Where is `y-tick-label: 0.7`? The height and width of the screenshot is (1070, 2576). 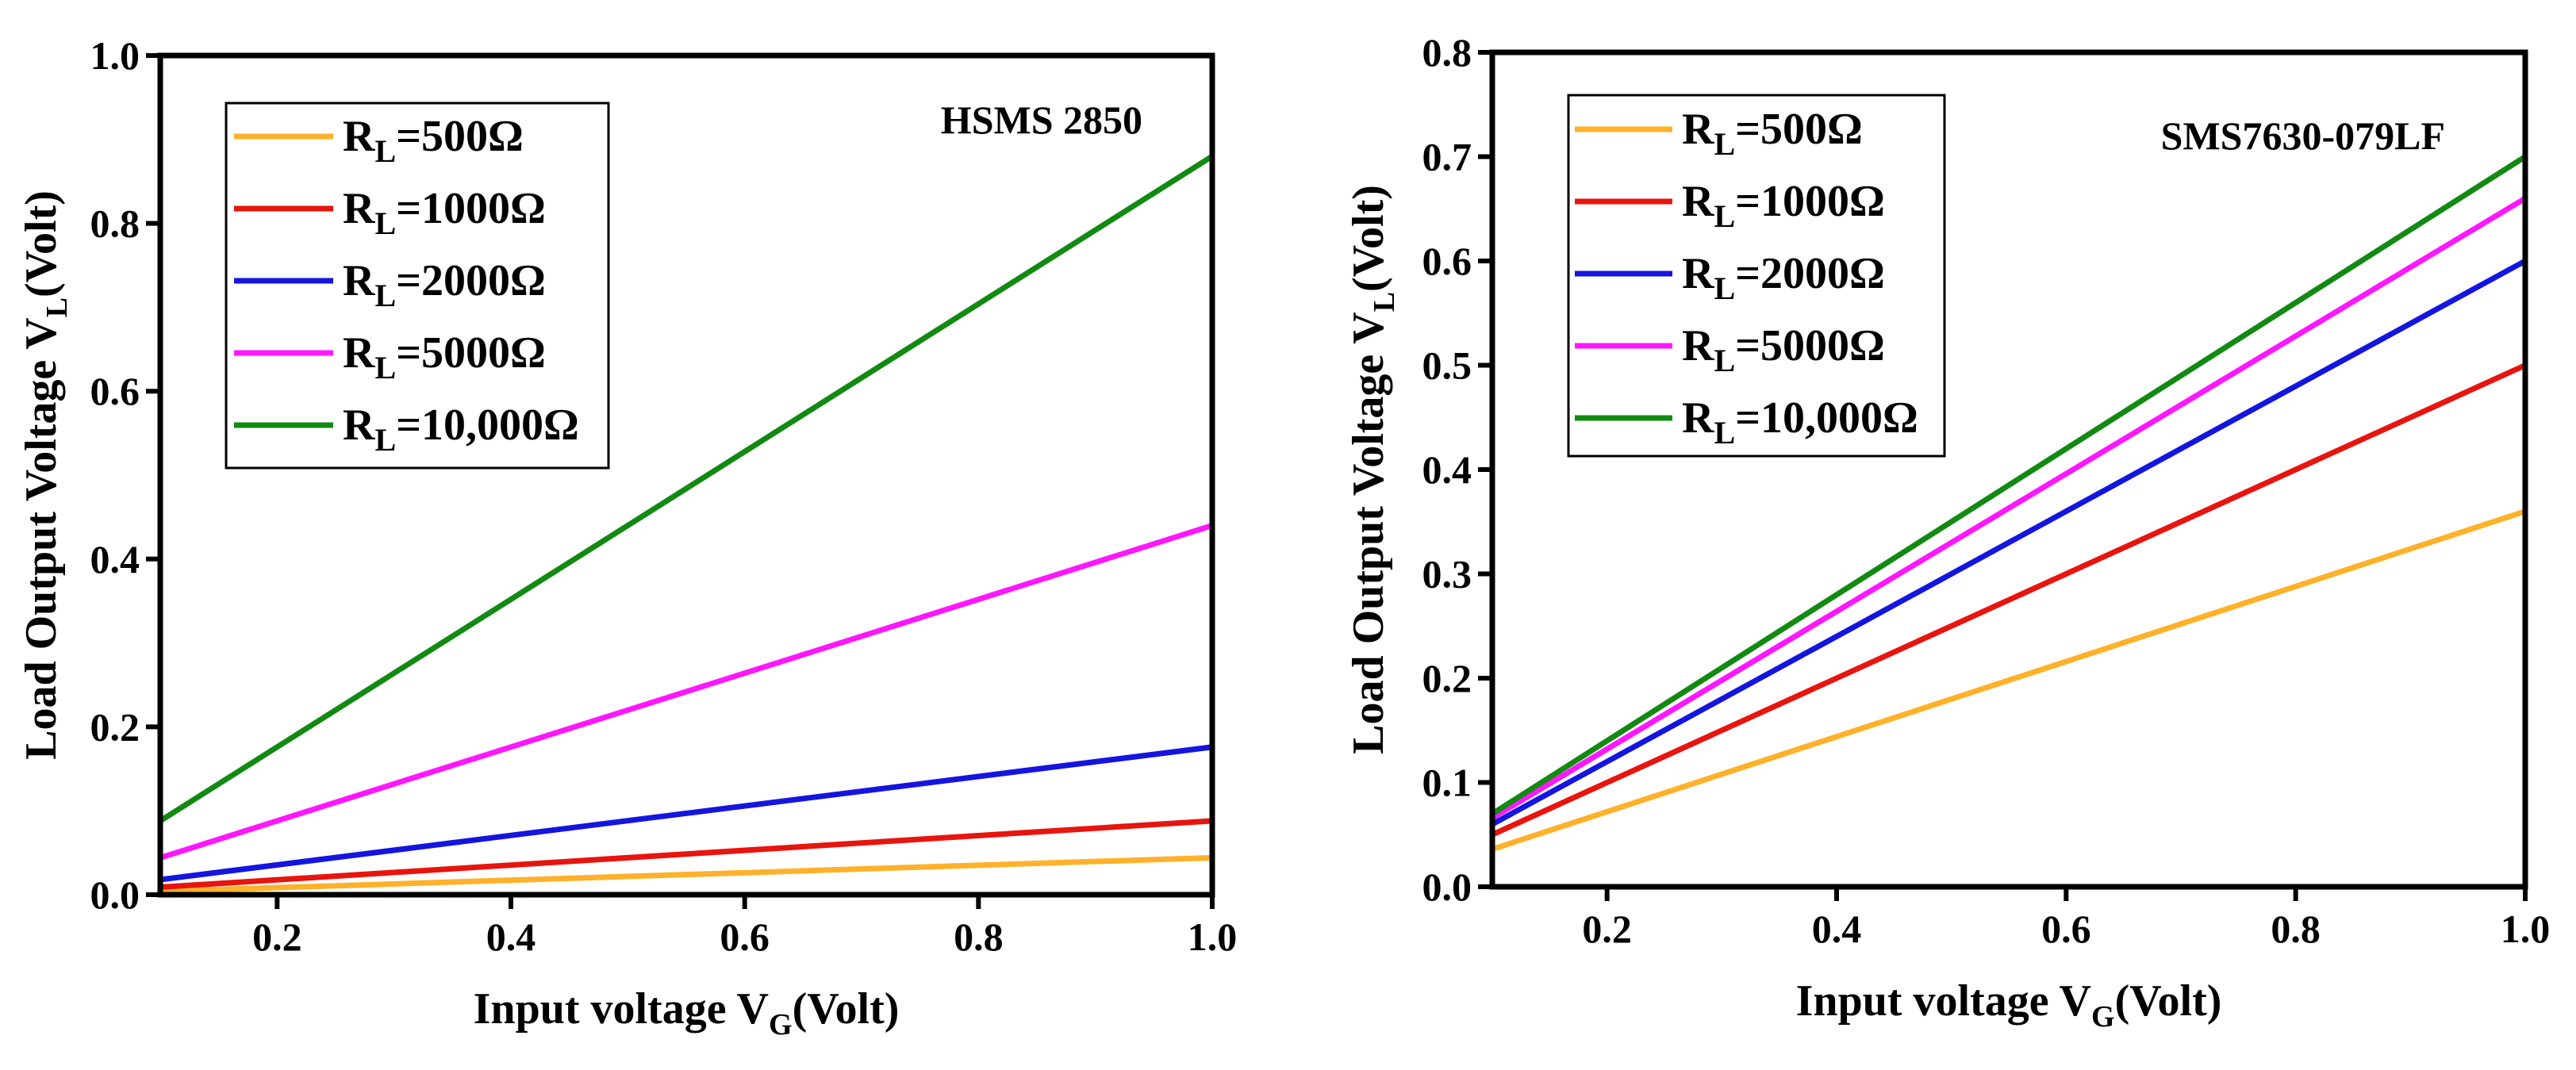
y-tick-label: 0.7 is located at coordinates (1447, 157).